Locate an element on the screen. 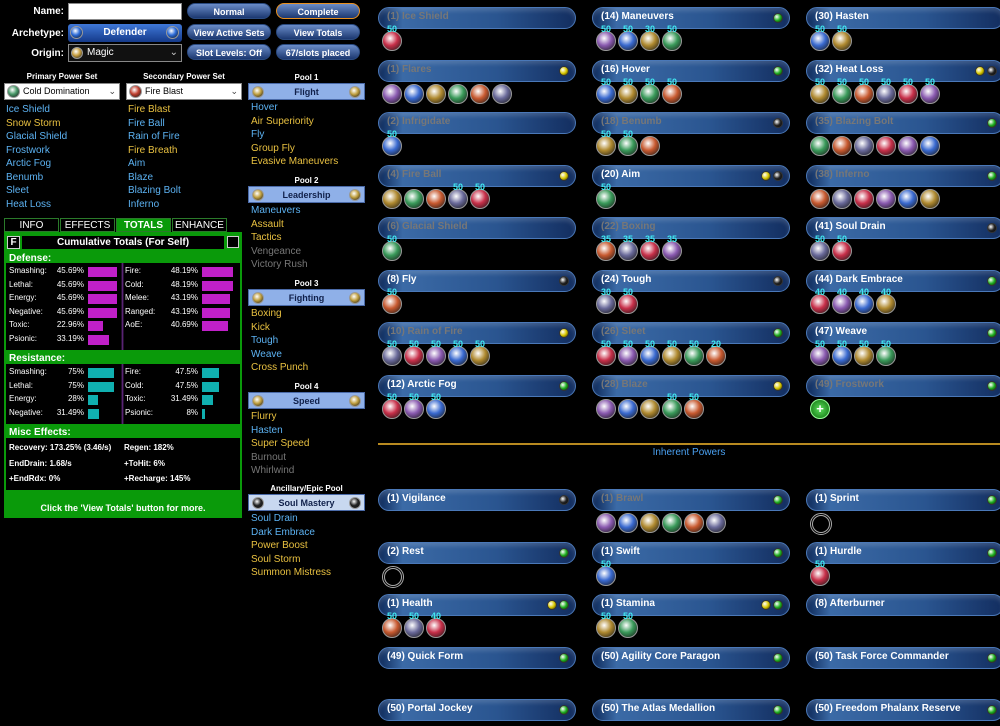  power-option: Group Fly is located at coordinates (273, 148).